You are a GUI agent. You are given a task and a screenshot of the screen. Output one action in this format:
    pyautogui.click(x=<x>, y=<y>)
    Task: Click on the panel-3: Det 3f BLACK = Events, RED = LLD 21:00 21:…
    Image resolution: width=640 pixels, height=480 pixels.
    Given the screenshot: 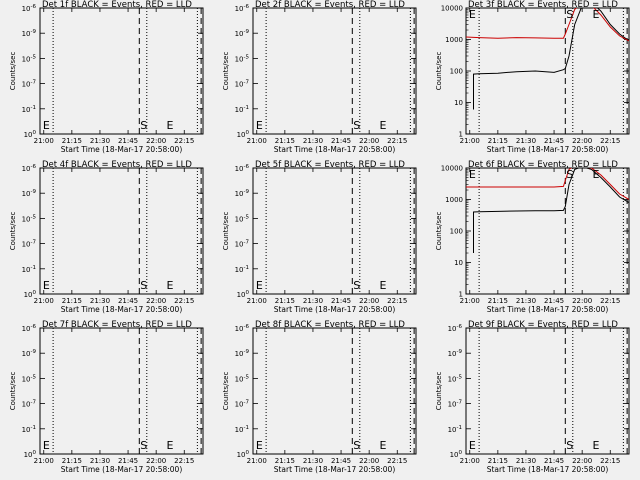 What is the action you would take?
    pyautogui.click(x=532, y=77)
    